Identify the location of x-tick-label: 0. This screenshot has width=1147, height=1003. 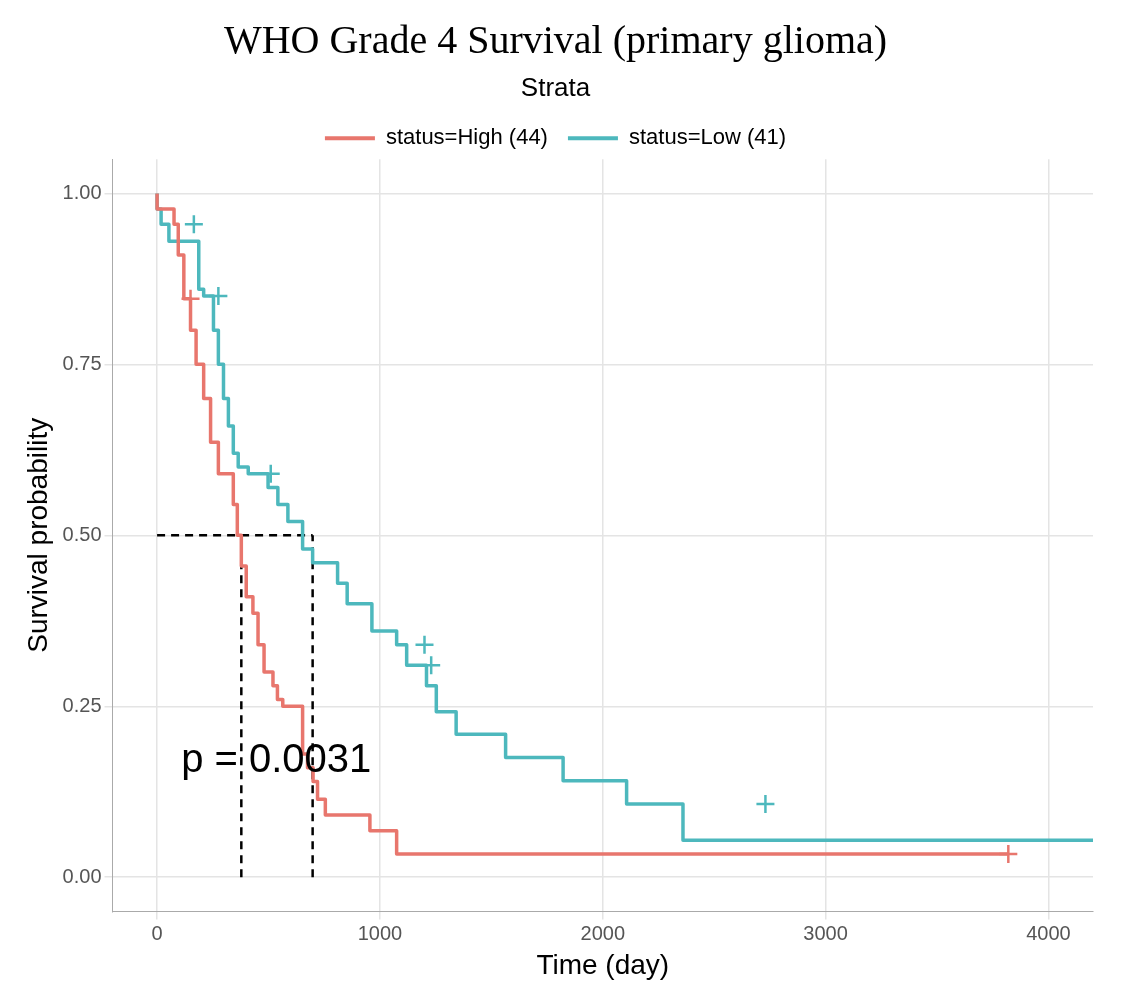
(157, 932).